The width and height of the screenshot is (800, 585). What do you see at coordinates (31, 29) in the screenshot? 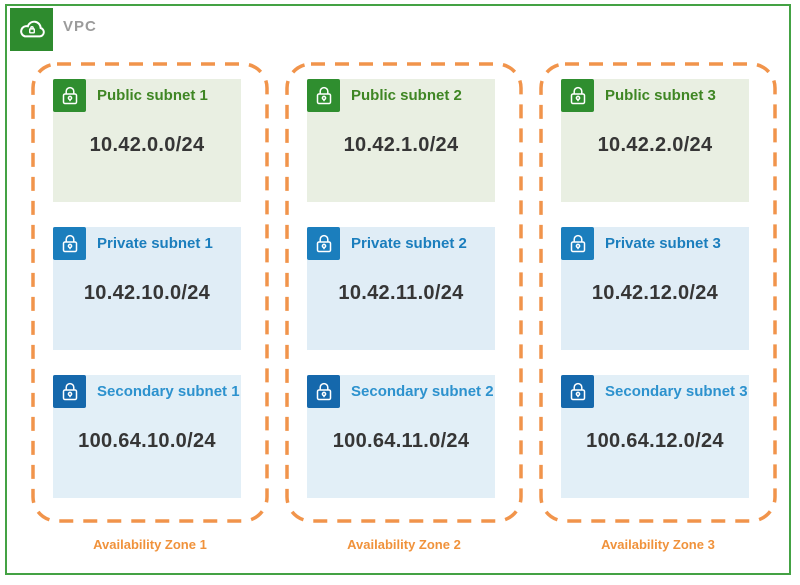
I see `vpc-cloud-lock-icon` at bounding box center [31, 29].